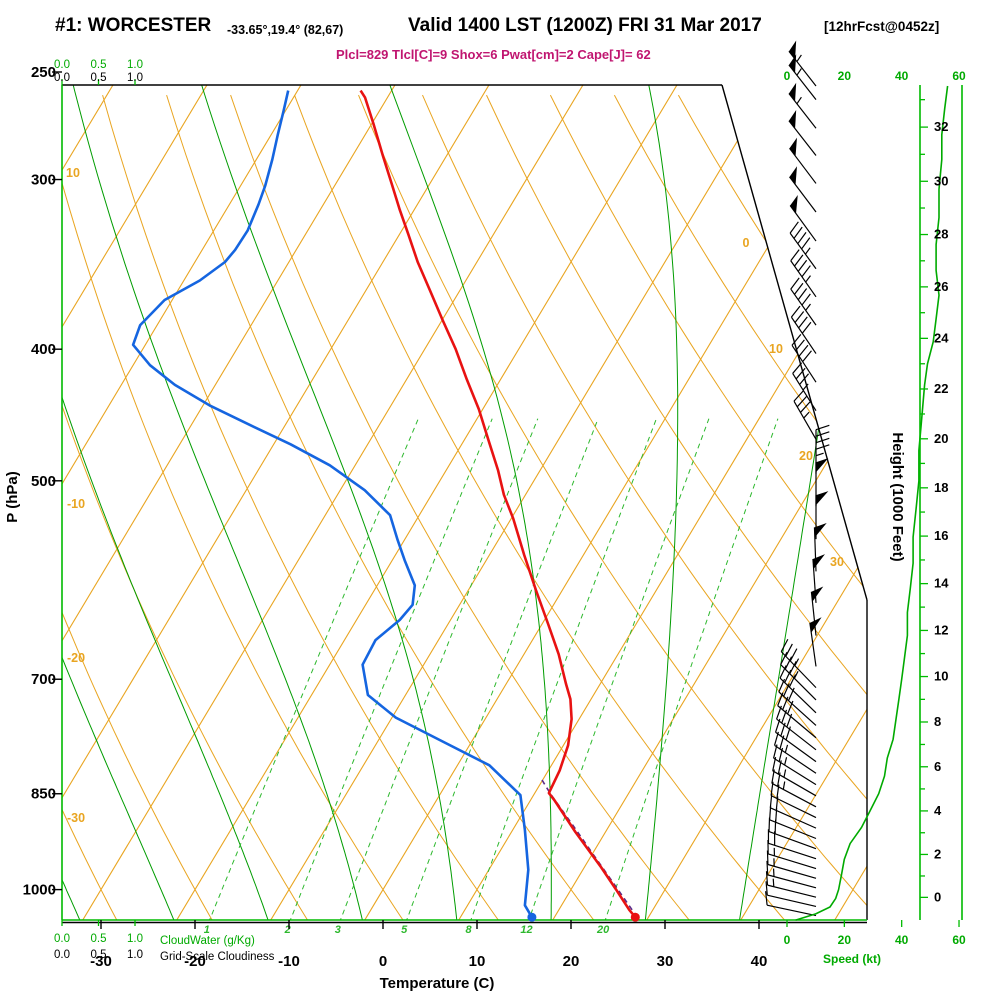  What do you see at coordinates (39, 890) in the screenshot?
I see `pressure-tick-label: 1000` at bounding box center [39, 890].